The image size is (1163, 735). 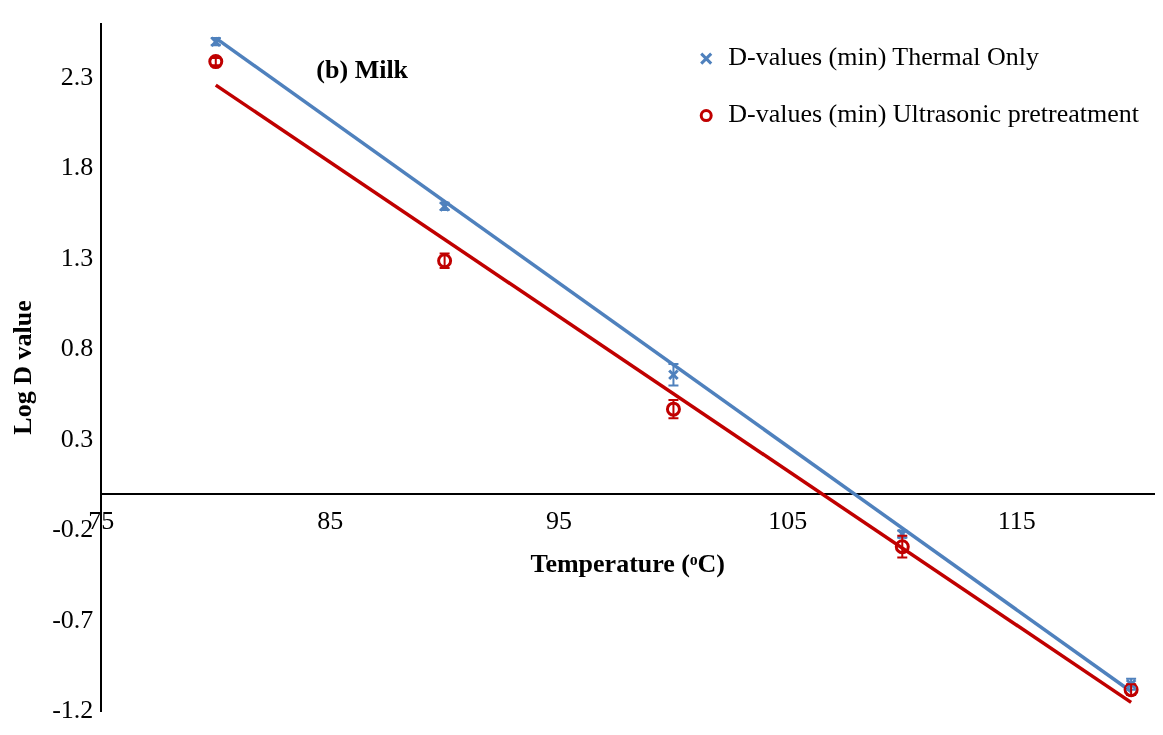 What do you see at coordinates (23, 367) in the screenshot?
I see `y-axis-title: Log D value` at bounding box center [23, 367].